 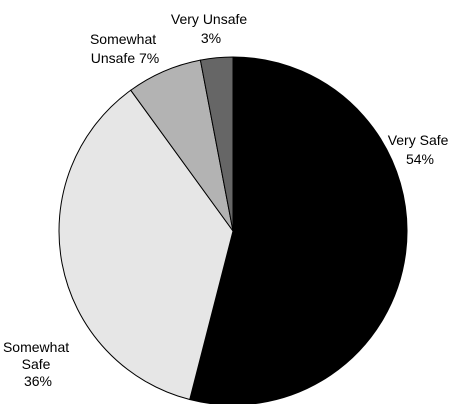 I want to click on label-somewhat-unsafe: Somewhat Unsafe 7%, so click(x=125, y=48).